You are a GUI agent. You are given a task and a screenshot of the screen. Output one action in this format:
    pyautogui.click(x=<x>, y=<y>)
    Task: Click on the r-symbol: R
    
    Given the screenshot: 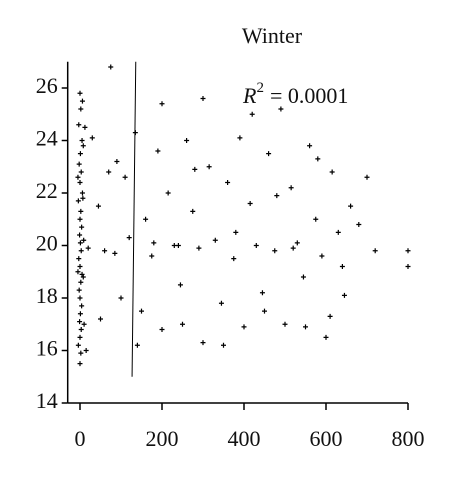 What is the action you would take?
    pyautogui.click(x=249, y=95)
    